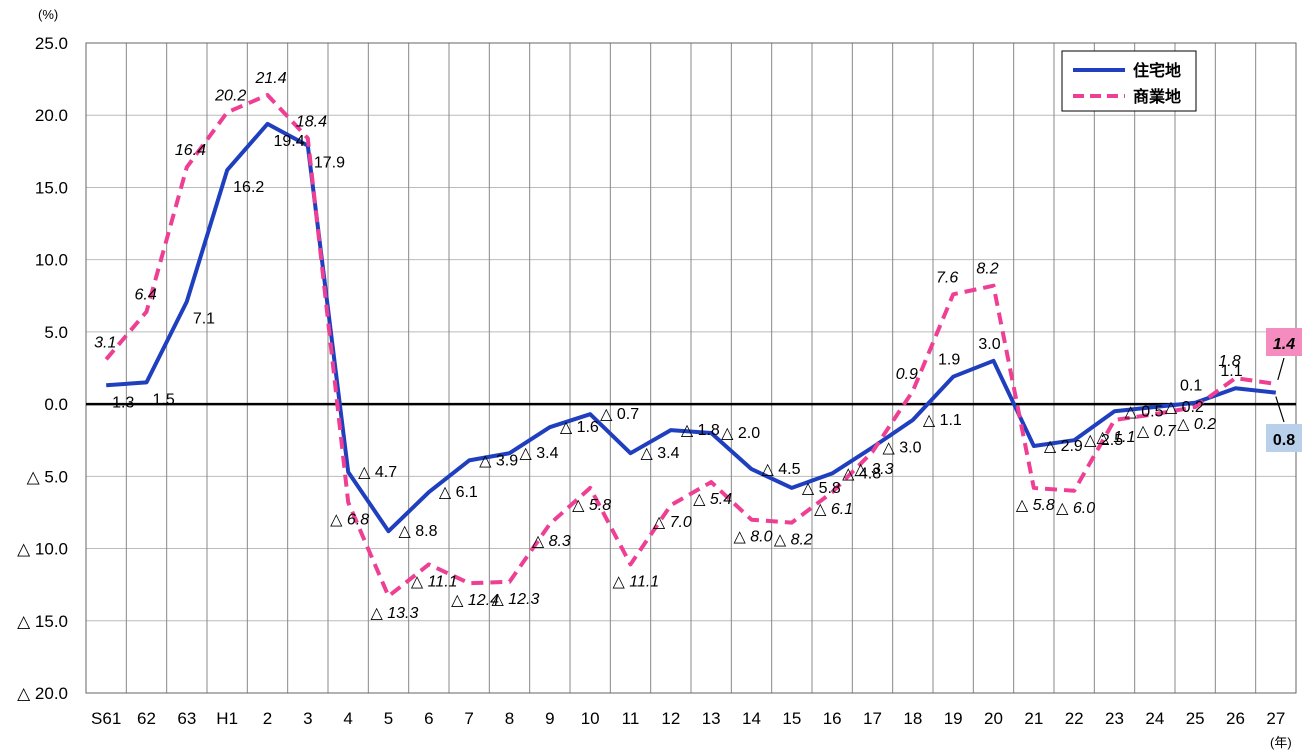 This screenshot has width=1316, height=753. Describe the element at coordinates (475, 600) in the screenshot. I see `data-label-commercial: △ 12.4` at that location.